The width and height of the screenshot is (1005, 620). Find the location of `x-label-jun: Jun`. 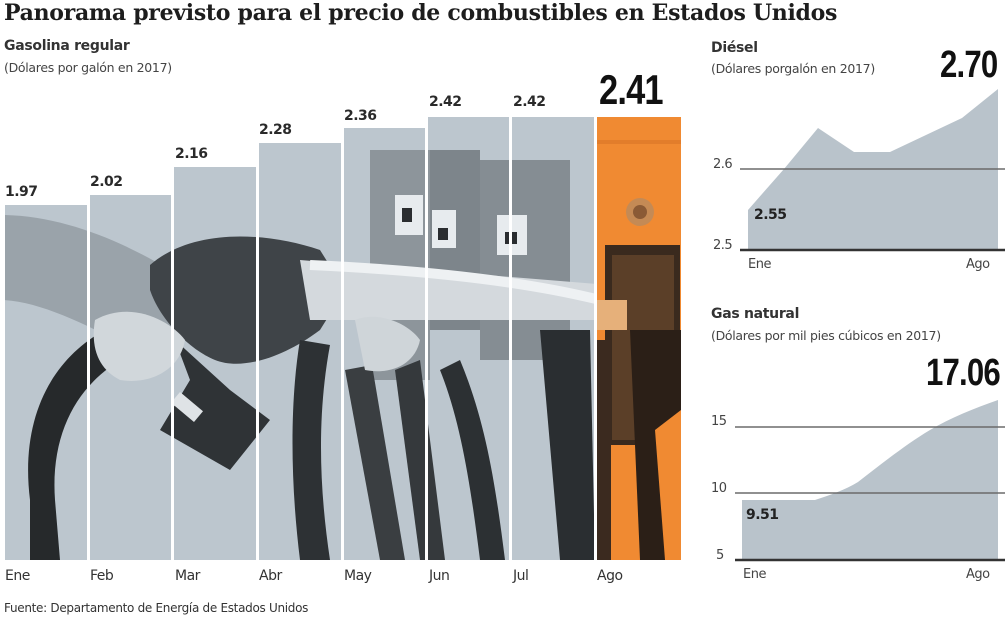

x-label-jun: Jun is located at coordinates (439, 576).